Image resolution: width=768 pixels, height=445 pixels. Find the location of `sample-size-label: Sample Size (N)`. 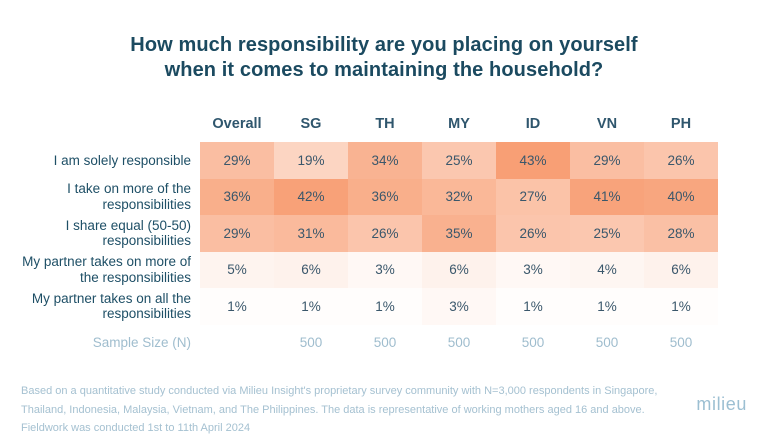

sample-size-label: Sample Size (N) is located at coordinates (100, 343).